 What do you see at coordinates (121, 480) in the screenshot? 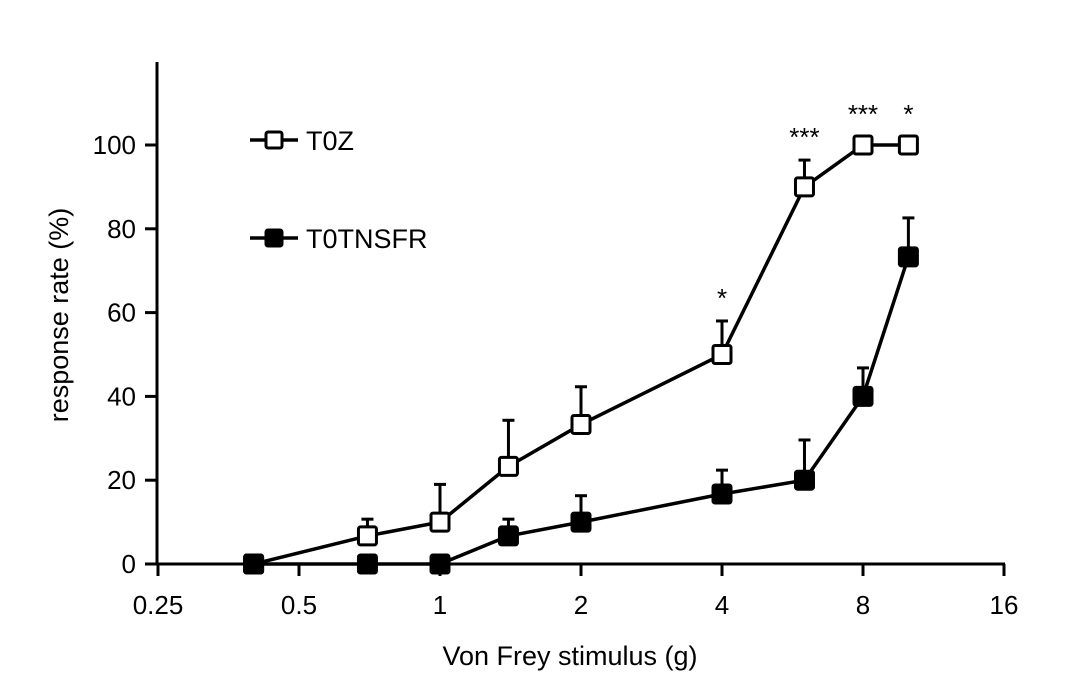
I see `y-tick-label: 20` at bounding box center [121, 480].